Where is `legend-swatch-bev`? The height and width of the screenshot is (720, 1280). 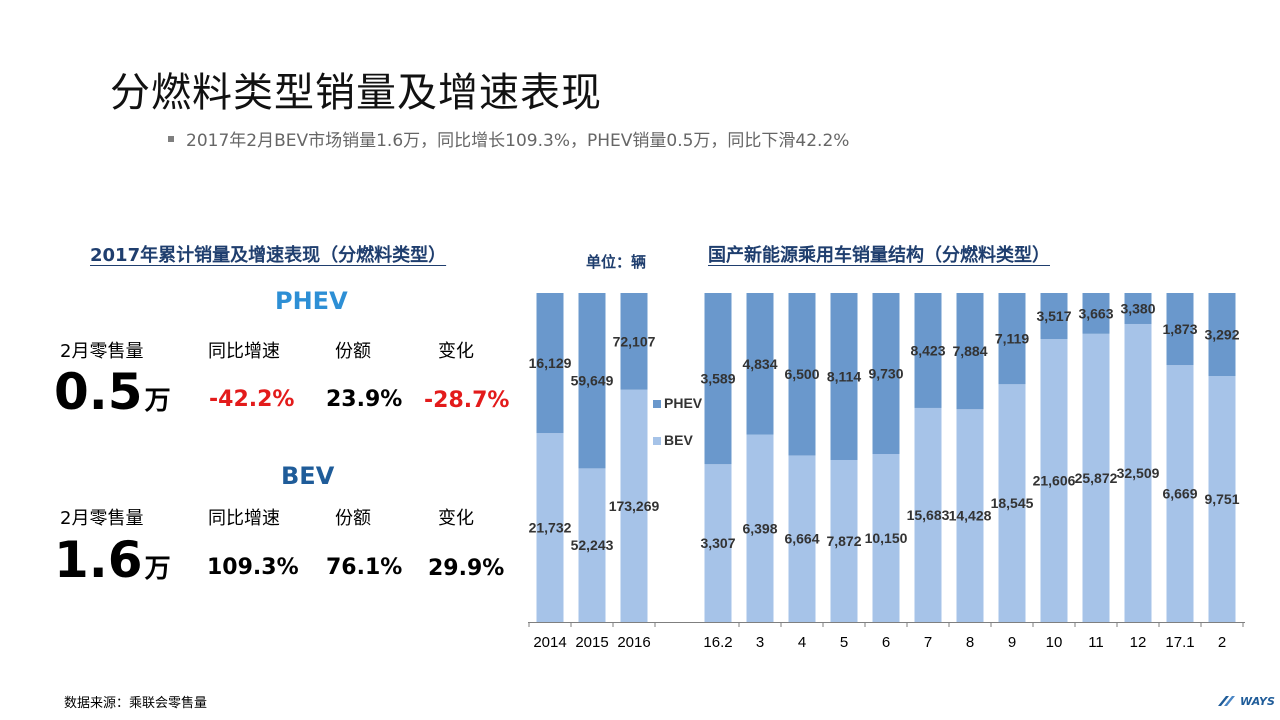
legend-swatch-bev is located at coordinates (657, 441).